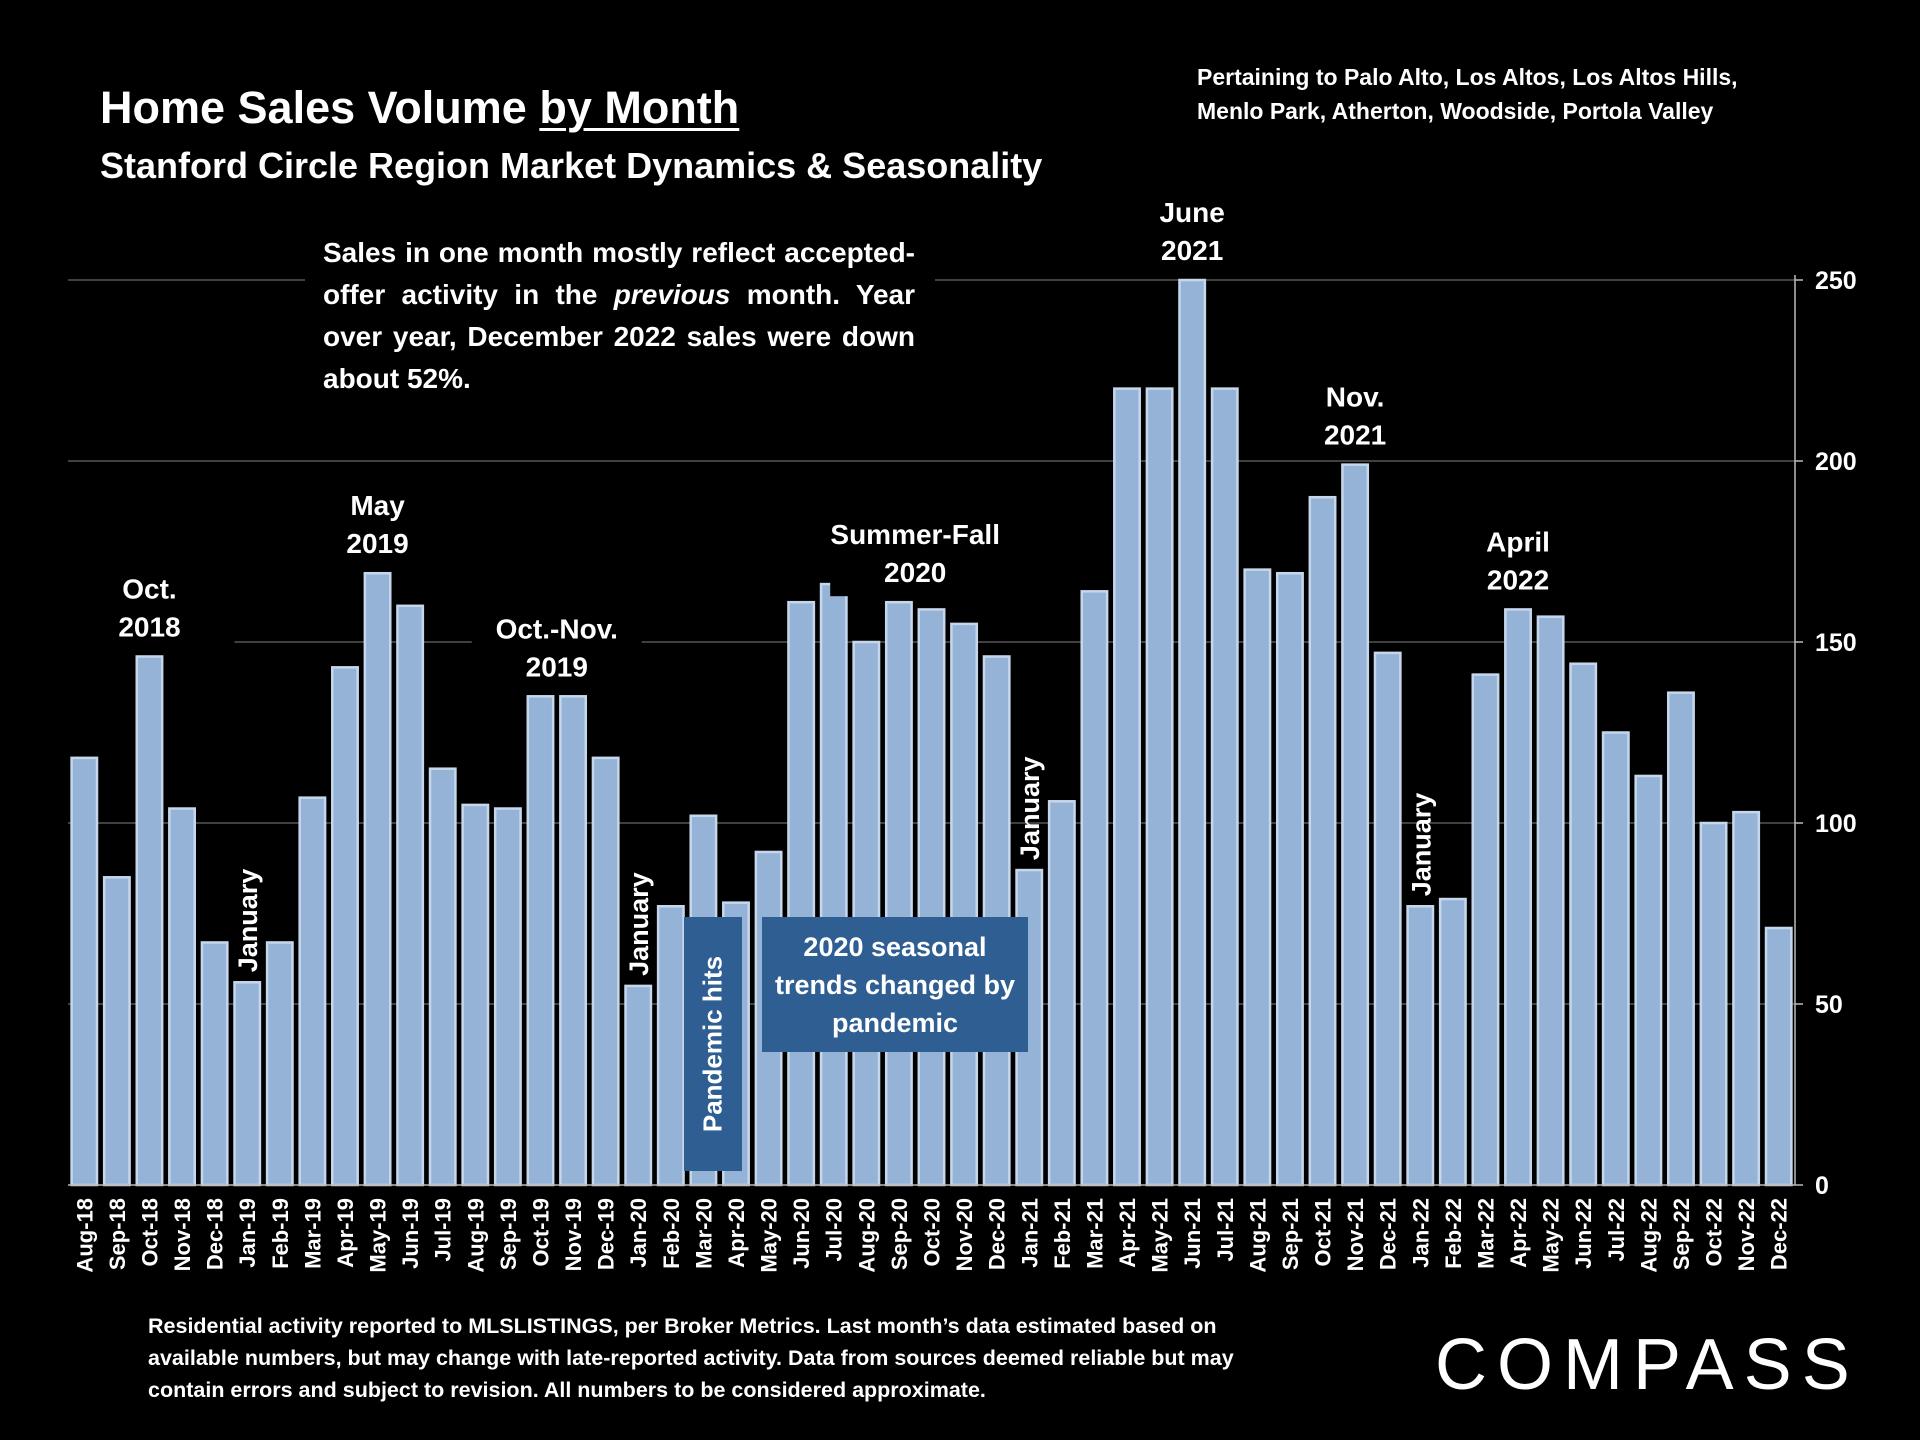 The image size is (1920, 1440). Describe the element at coordinates (1290, 1234) in the screenshot. I see `x-tick-label: Sep-21` at that location.